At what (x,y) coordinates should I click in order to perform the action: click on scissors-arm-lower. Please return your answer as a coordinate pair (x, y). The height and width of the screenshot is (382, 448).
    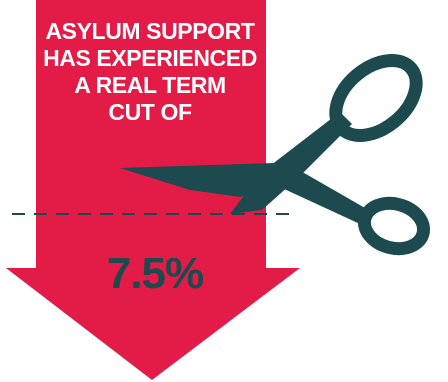
    Looking at the image, I should click on (322, 195).